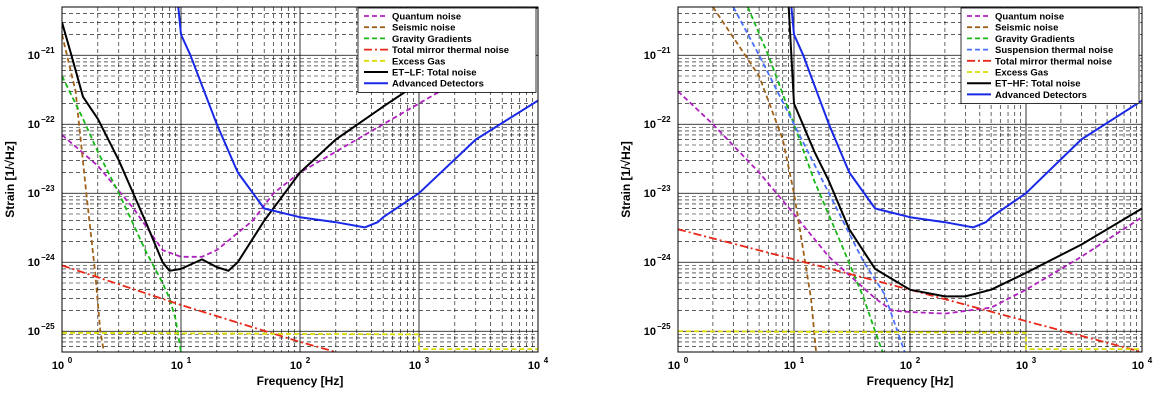  Describe the element at coordinates (546, 360) in the screenshot. I see `left-x-tick-exponent: 4` at that location.